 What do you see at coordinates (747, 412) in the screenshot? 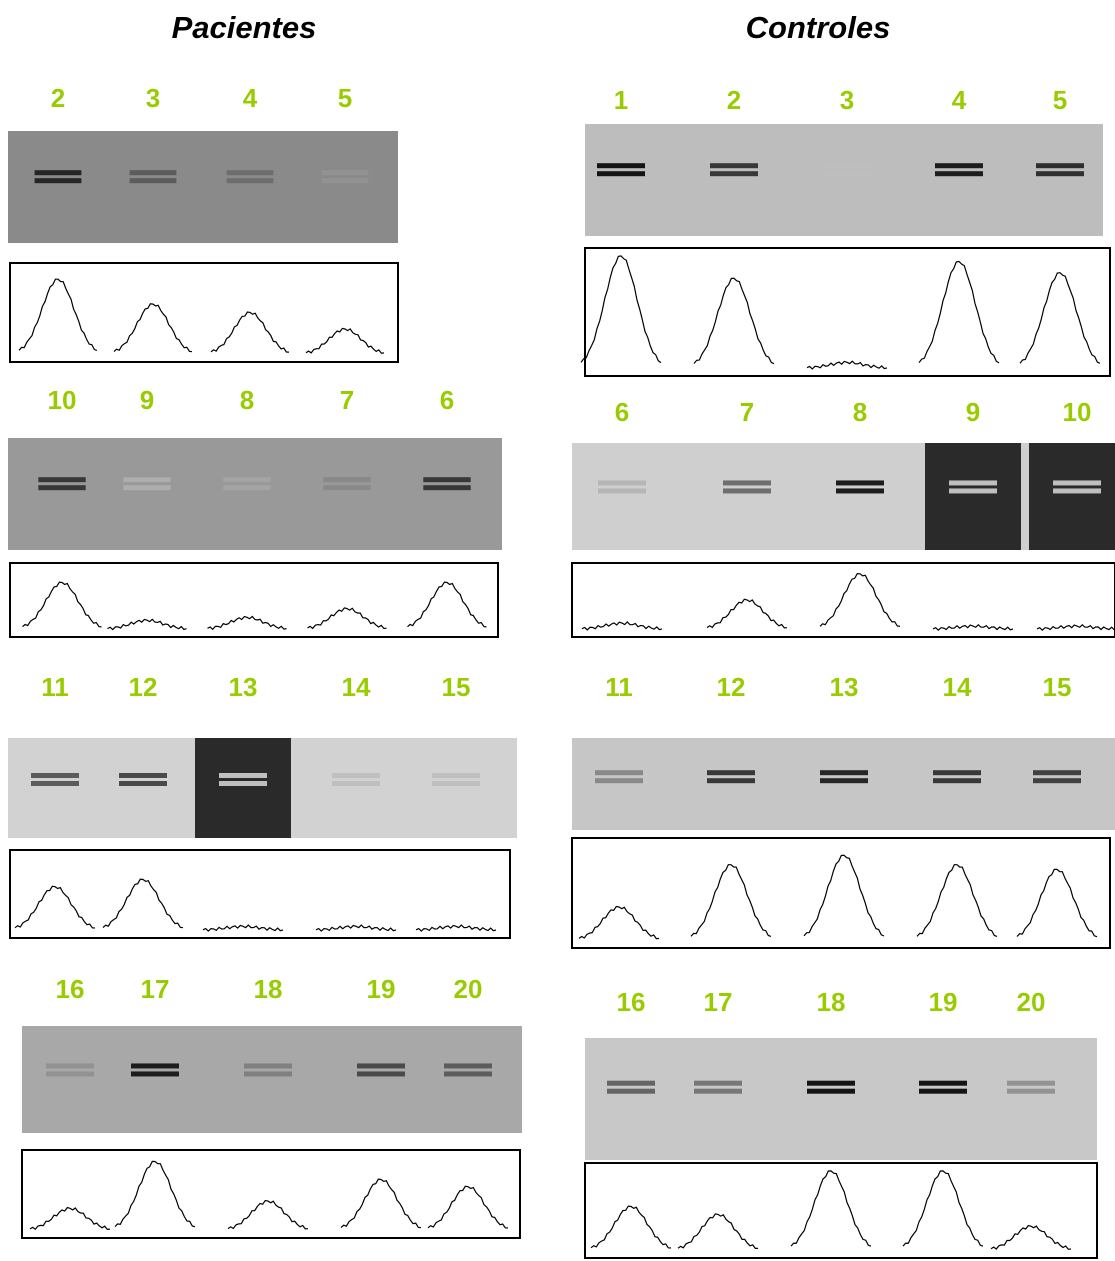
I see `lane-label: 7` at bounding box center [747, 412].